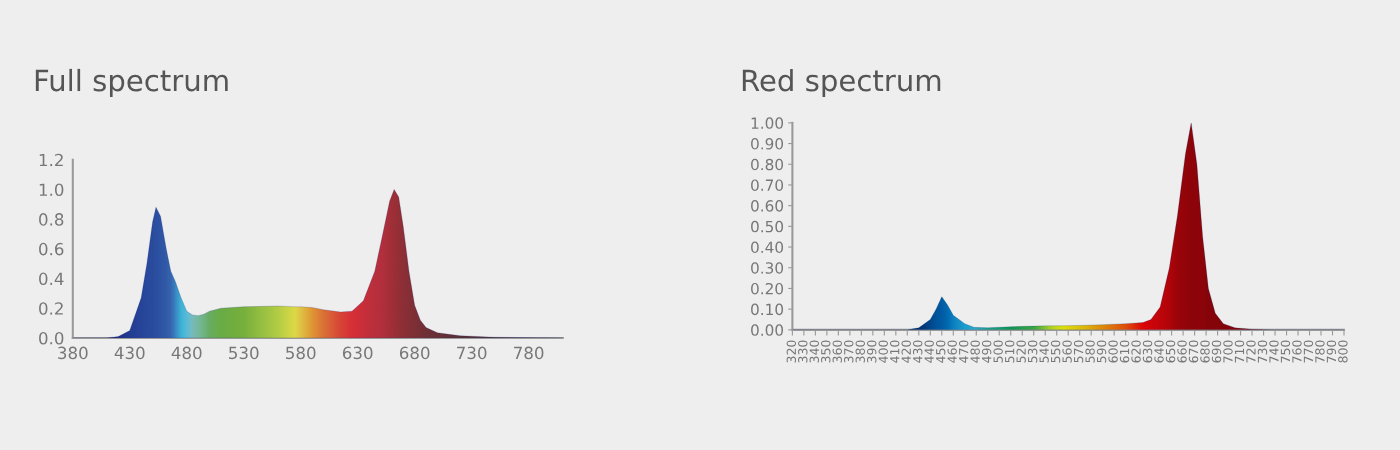  What do you see at coordinates (51, 308) in the screenshot?
I see `y-tick-label: 0.2` at bounding box center [51, 308].